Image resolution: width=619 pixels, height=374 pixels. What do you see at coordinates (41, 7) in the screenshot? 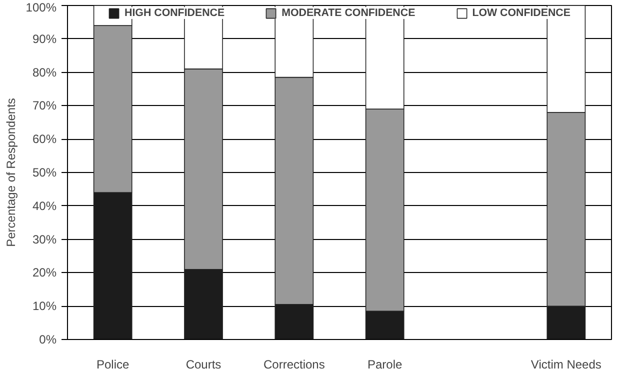
I see `y-tick-label: 100%` at bounding box center [41, 7].